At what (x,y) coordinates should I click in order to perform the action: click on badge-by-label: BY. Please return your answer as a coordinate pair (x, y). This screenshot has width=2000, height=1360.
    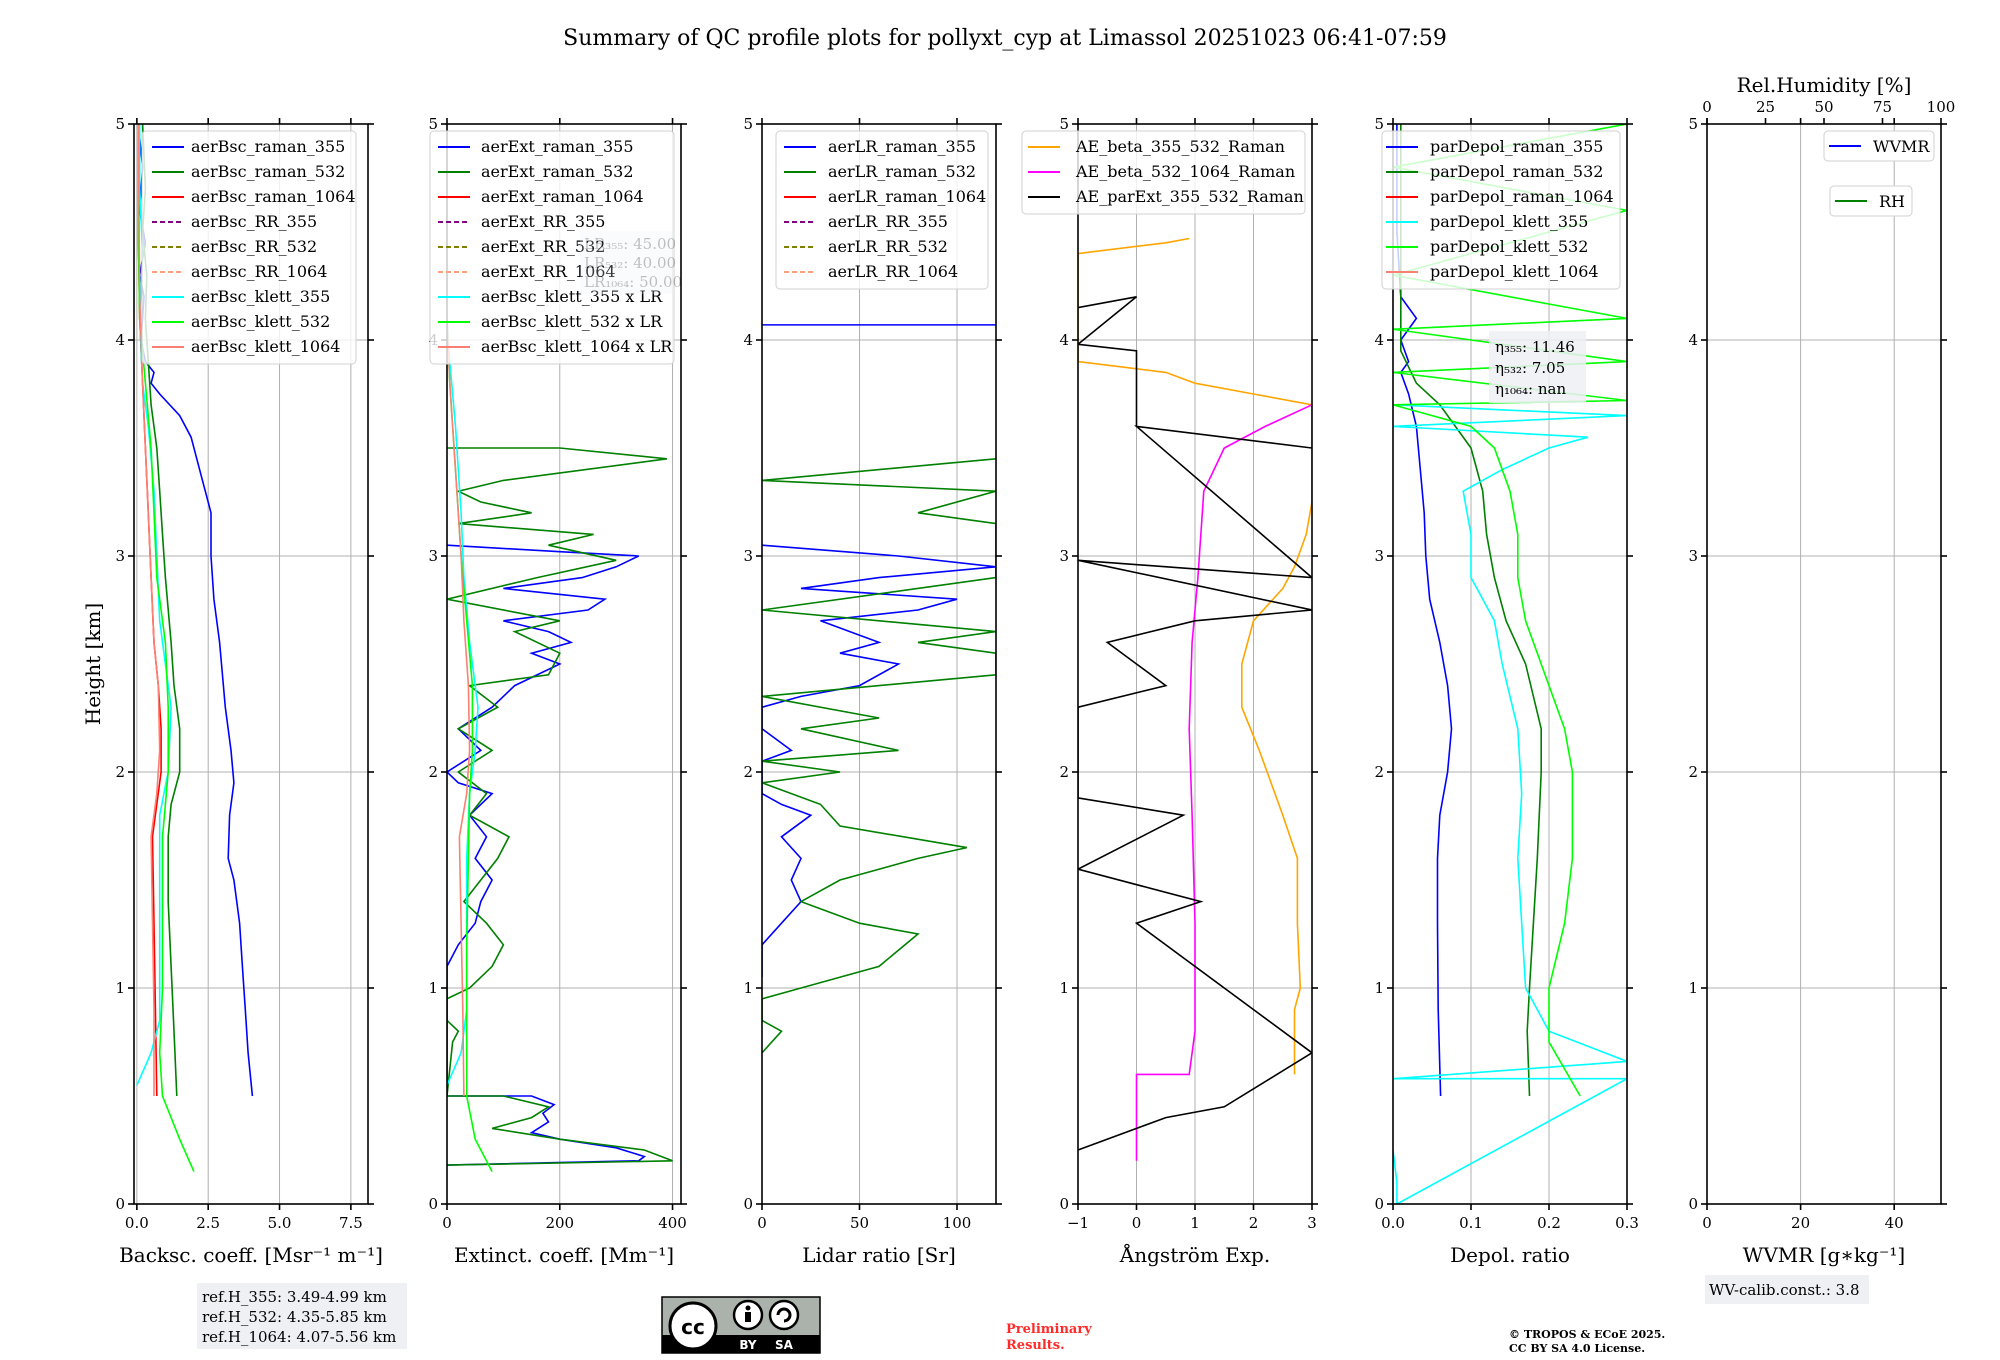
    Looking at the image, I should click on (747, 1345).